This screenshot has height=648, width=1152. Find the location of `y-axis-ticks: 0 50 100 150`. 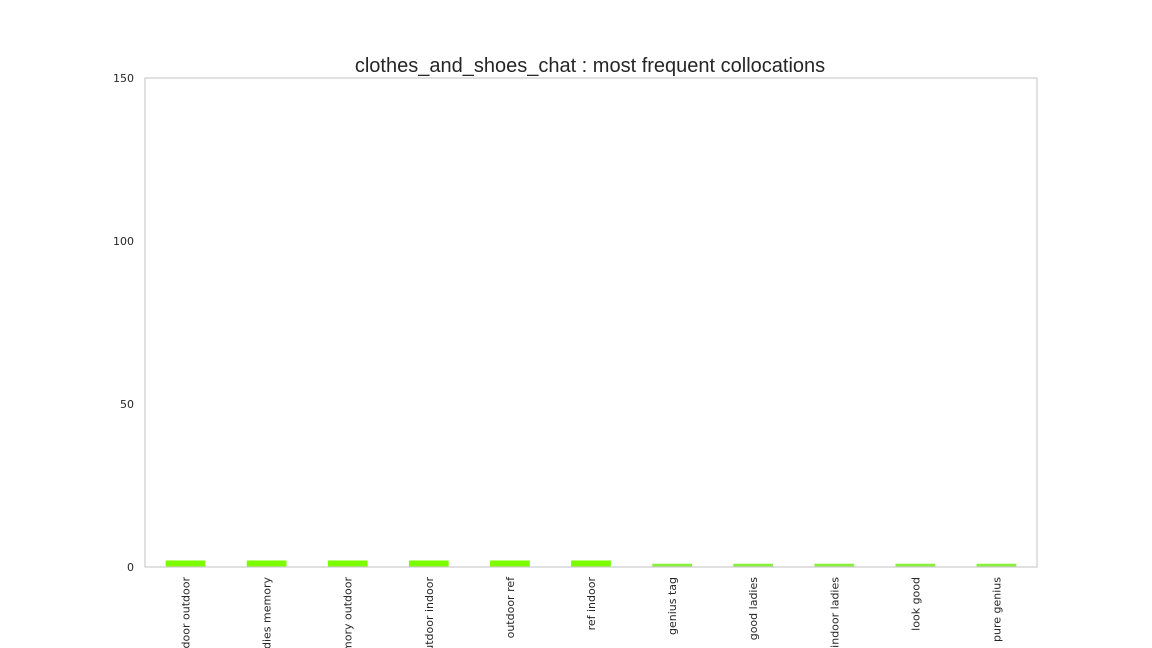

y-axis-ticks: 0 50 100 150 is located at coordinates (123, 323).